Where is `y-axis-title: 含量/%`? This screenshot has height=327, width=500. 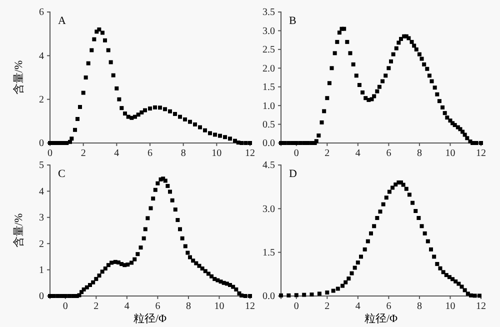 y-axis-title: 含量/% is located at coordinates (18, 77).